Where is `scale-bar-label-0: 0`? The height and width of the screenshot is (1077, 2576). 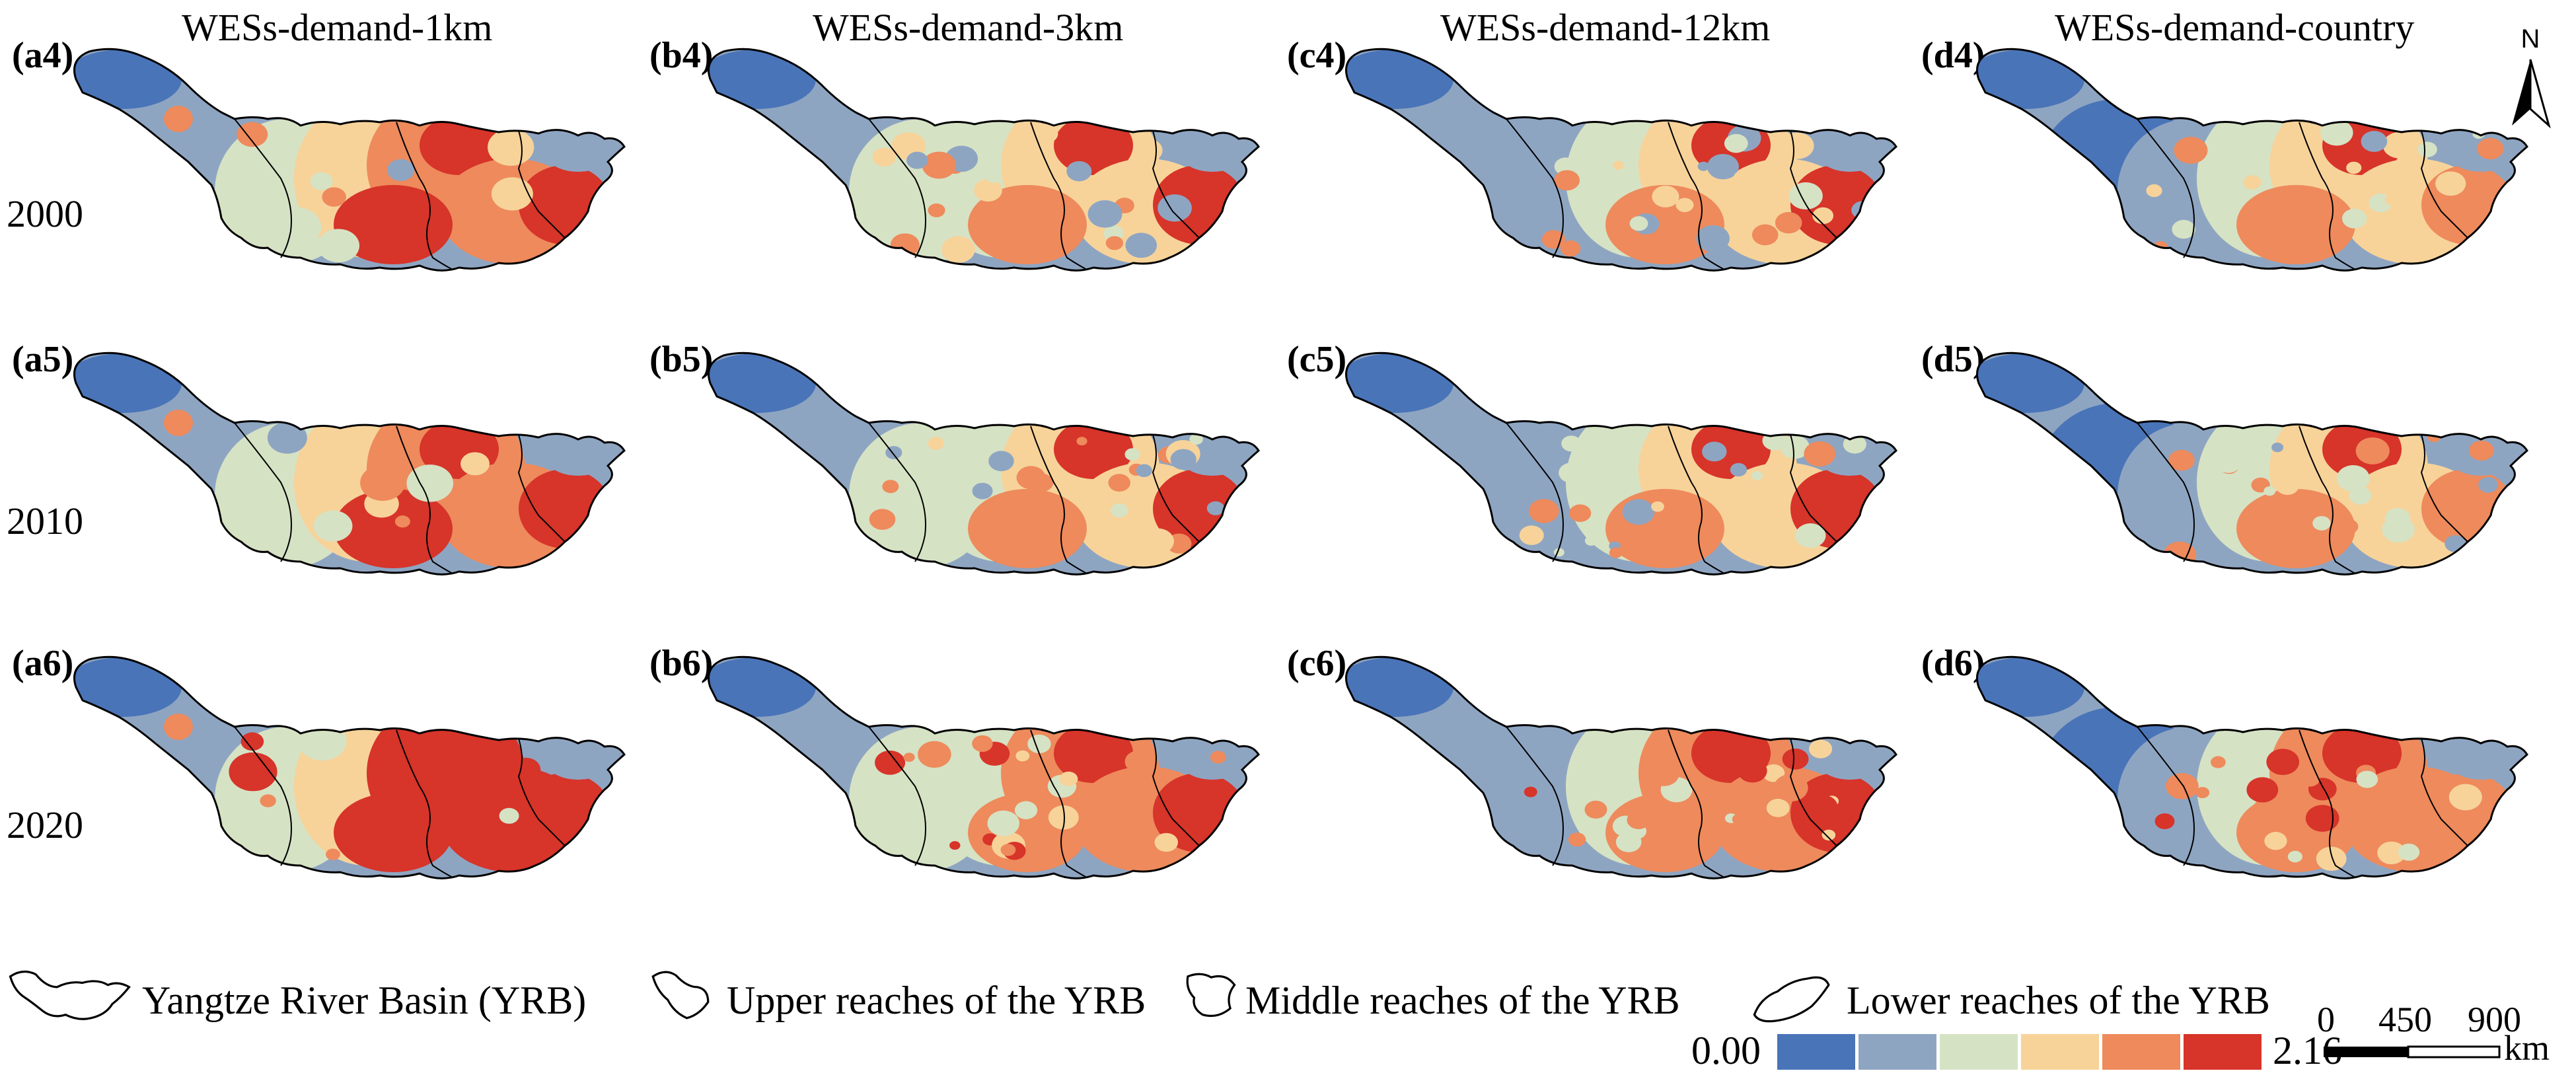 scale-bar-label-0: 0 is located at coordinates (2326, 1019).